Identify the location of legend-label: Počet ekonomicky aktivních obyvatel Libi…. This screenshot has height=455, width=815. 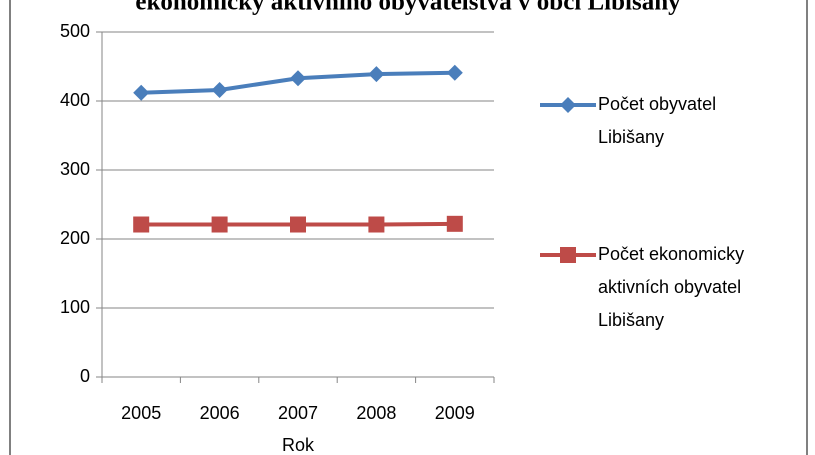
(671, 287).